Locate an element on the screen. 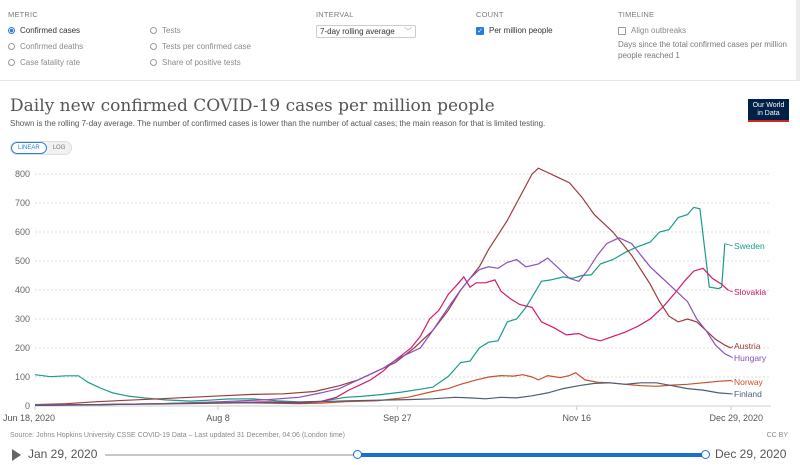  x-tick-label: Sep 27 is located at coordinates (397, 418).